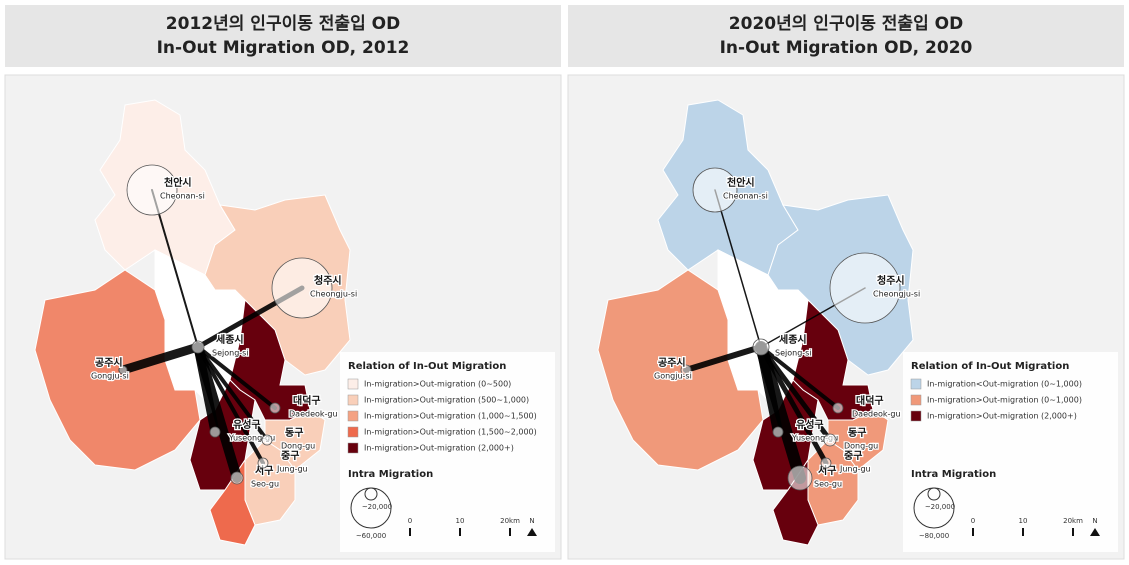 The width and height of the screenshot is (1129, 565). What do you see at coordinates (1059, 416) in the screenshot?
I see `legend-range: (2,000+)` at bounding box center [1059, 416].